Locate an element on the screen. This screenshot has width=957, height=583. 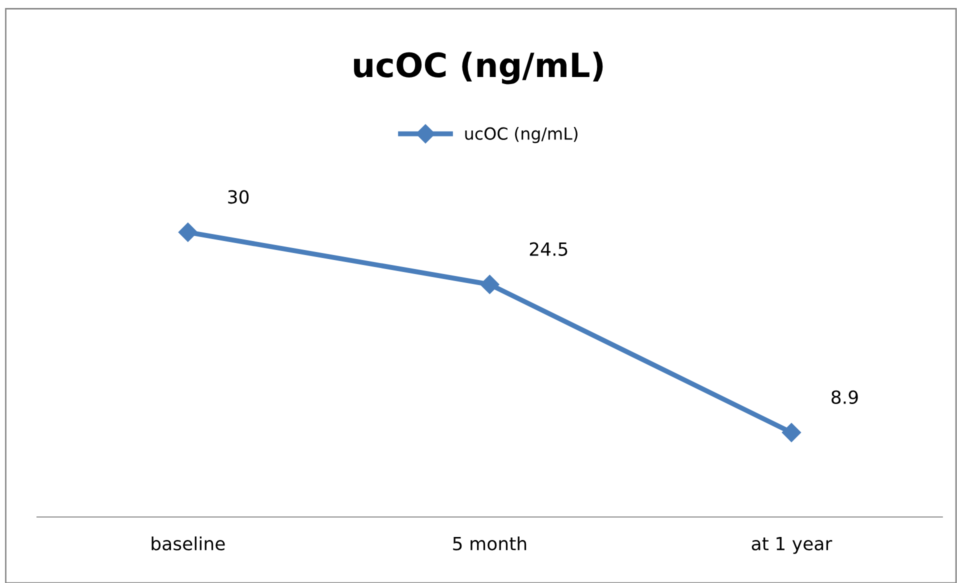
data-label: 8.9 is located at coordinates (845, 397).